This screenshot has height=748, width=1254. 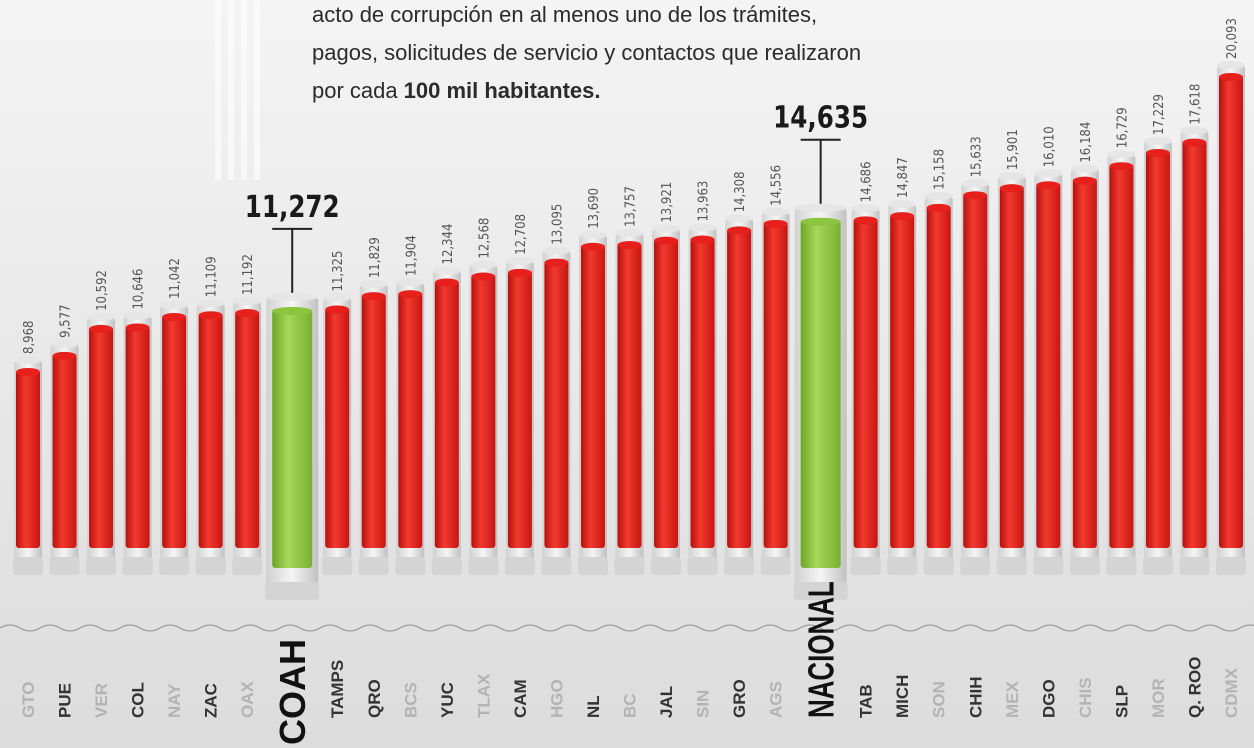 What do you see at coordinates (975, 697) in the screenshot?
I see `category-label: CHIH` at bounding box center [975, 697].